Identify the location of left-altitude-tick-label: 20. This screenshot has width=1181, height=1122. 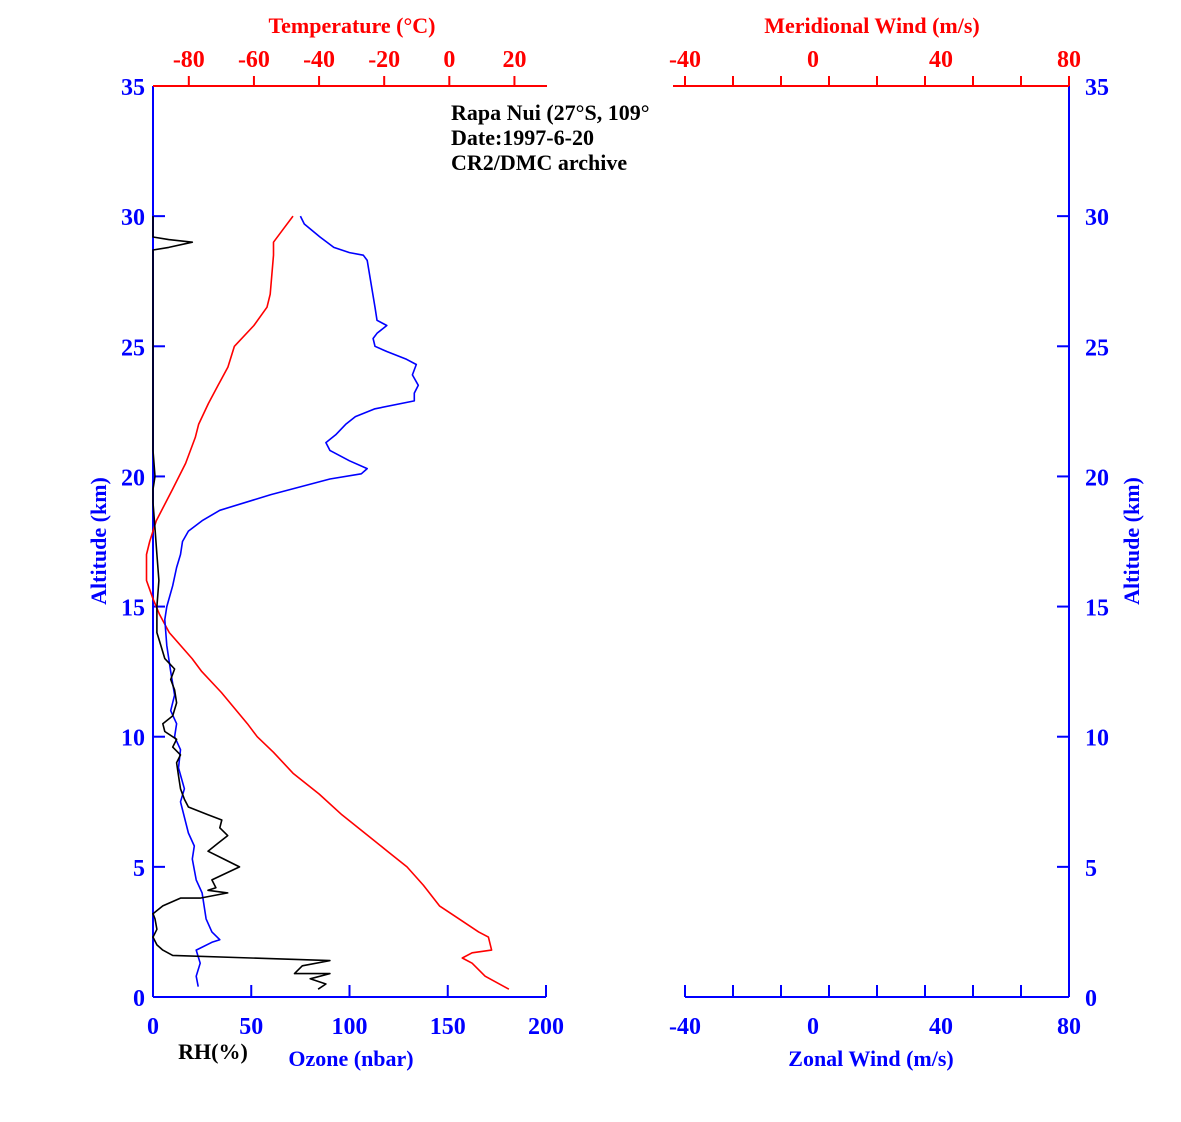
(133, 478).